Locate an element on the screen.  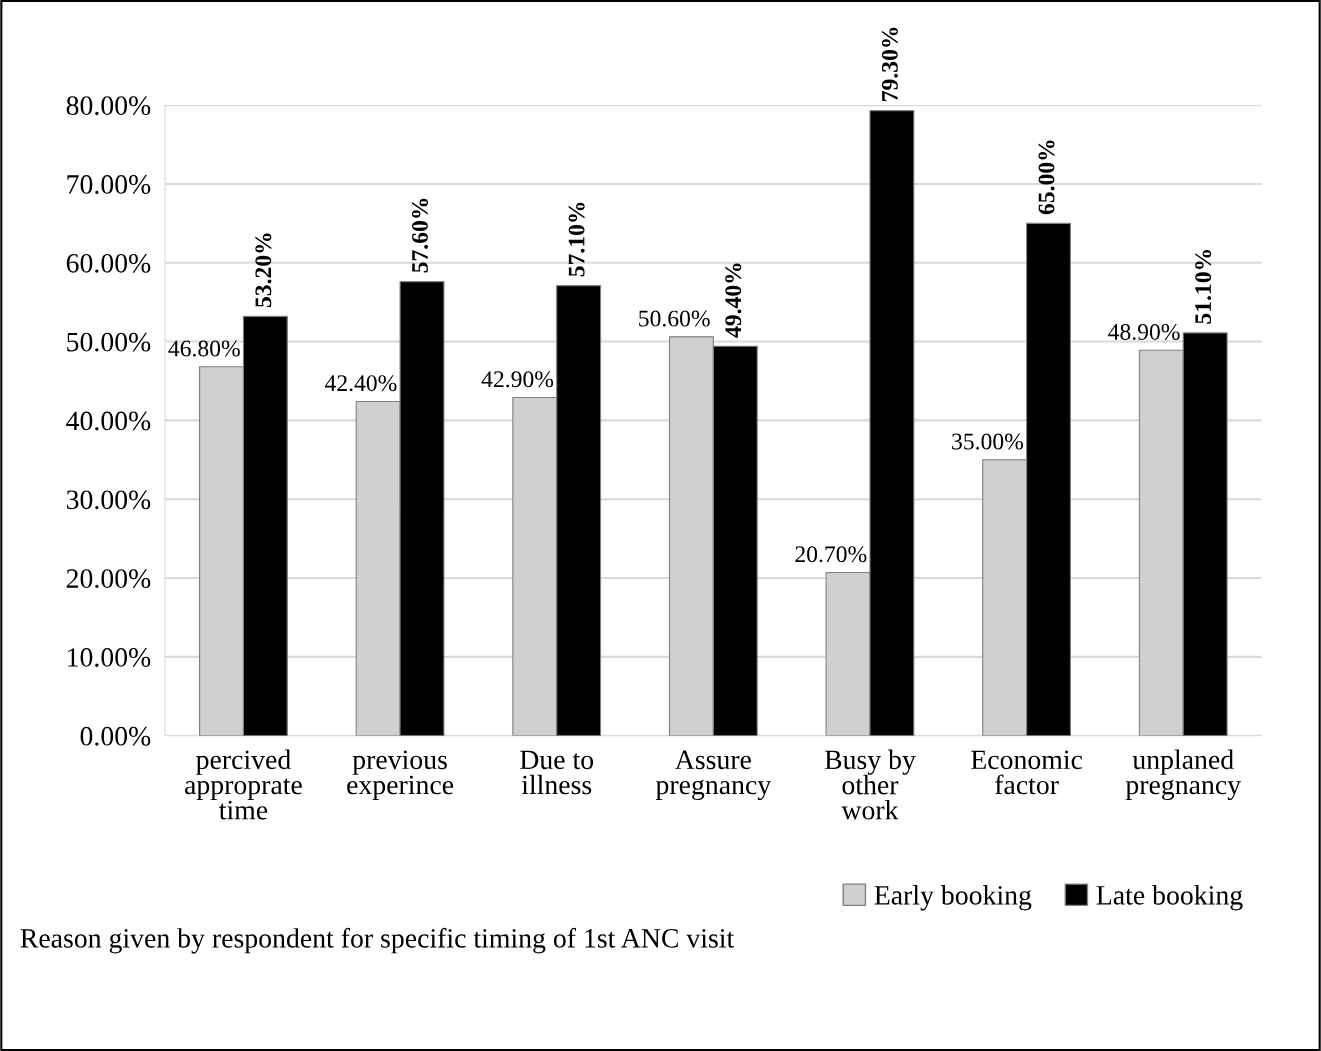
data-label: 53.20% is located at coordinates (263, 270).